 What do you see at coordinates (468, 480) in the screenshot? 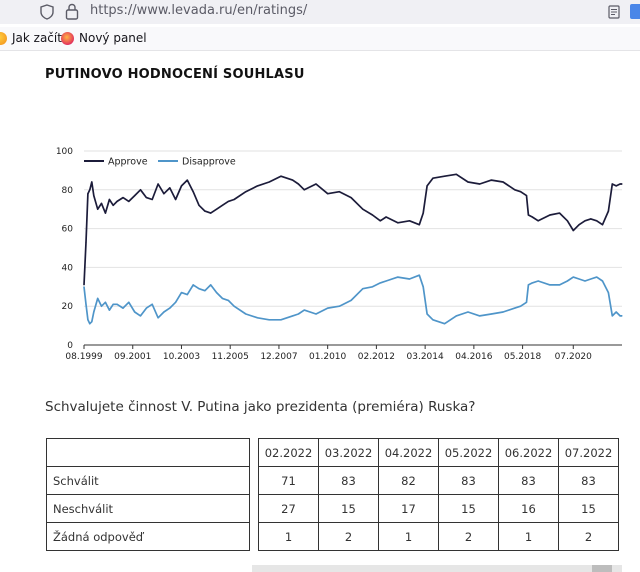
I see `table-cell: 83` at bounding box center [468, 480].